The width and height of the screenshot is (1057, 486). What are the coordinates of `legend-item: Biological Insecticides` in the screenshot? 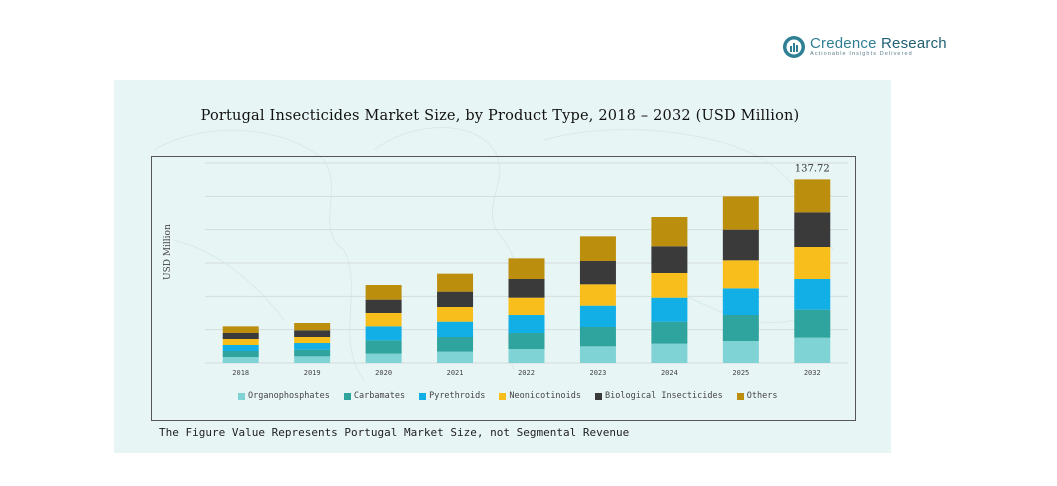 It's located at (659, 396).